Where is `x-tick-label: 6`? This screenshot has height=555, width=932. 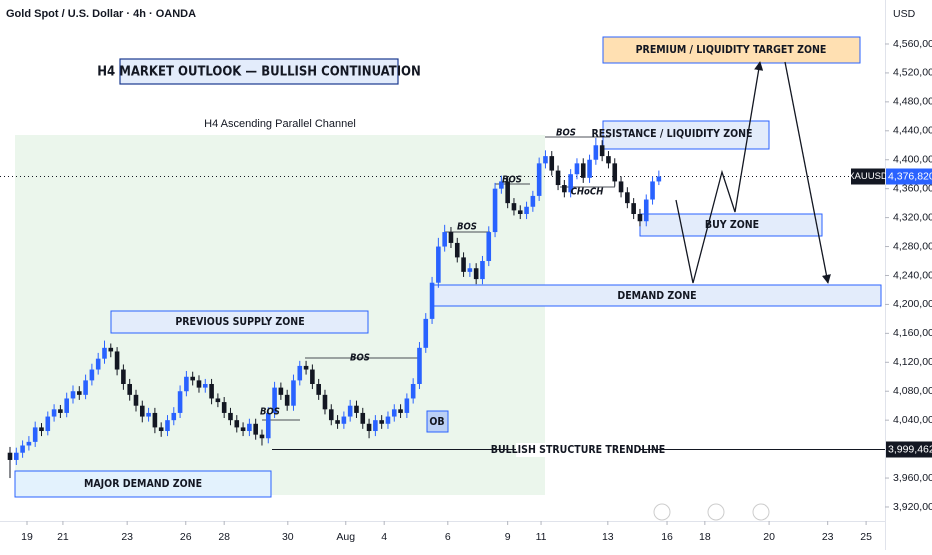
x-tick-label: 6 is located at coordinates (448, 537).